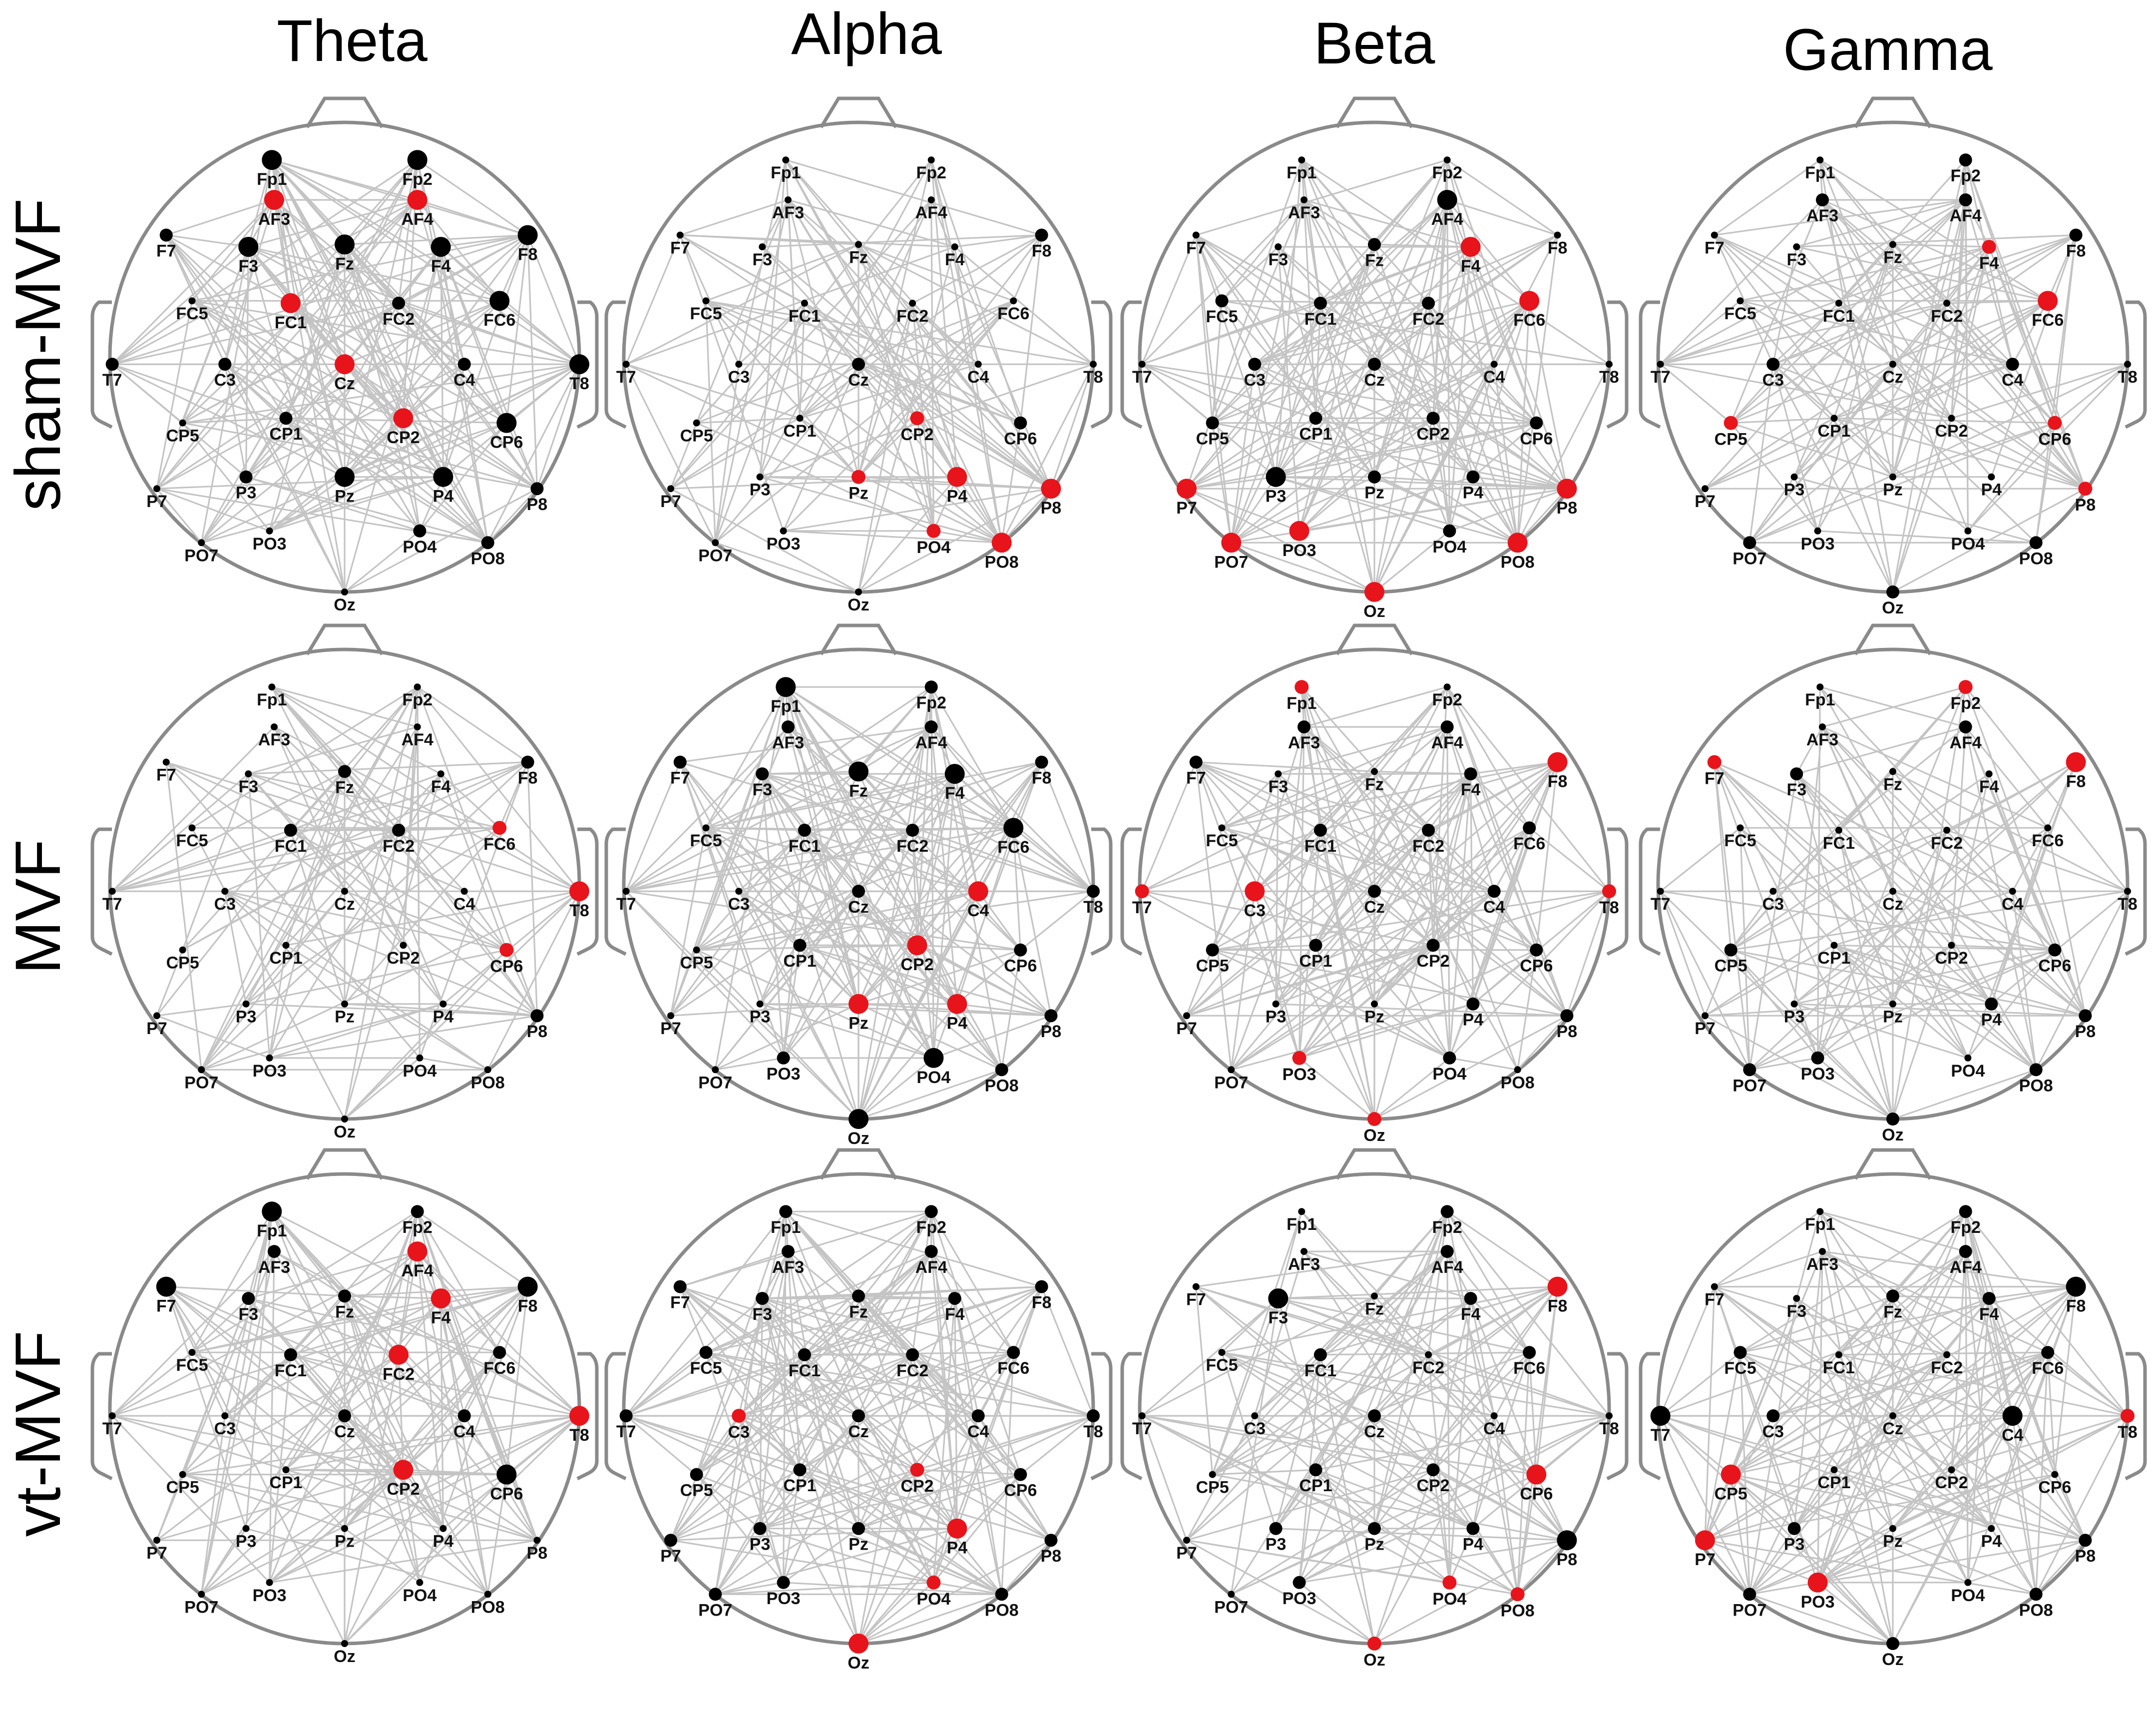 The height and width of the screenshot is (1716, 2156). I want to click on edge-cp5-cz, so click(1293, 393).